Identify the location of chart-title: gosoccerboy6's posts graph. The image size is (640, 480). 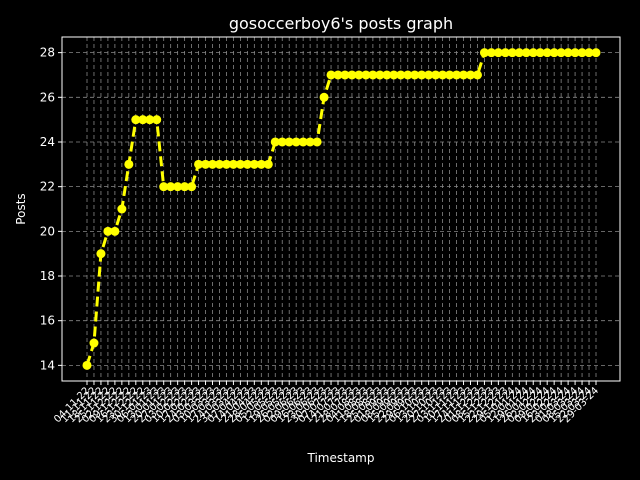
(341, 23).